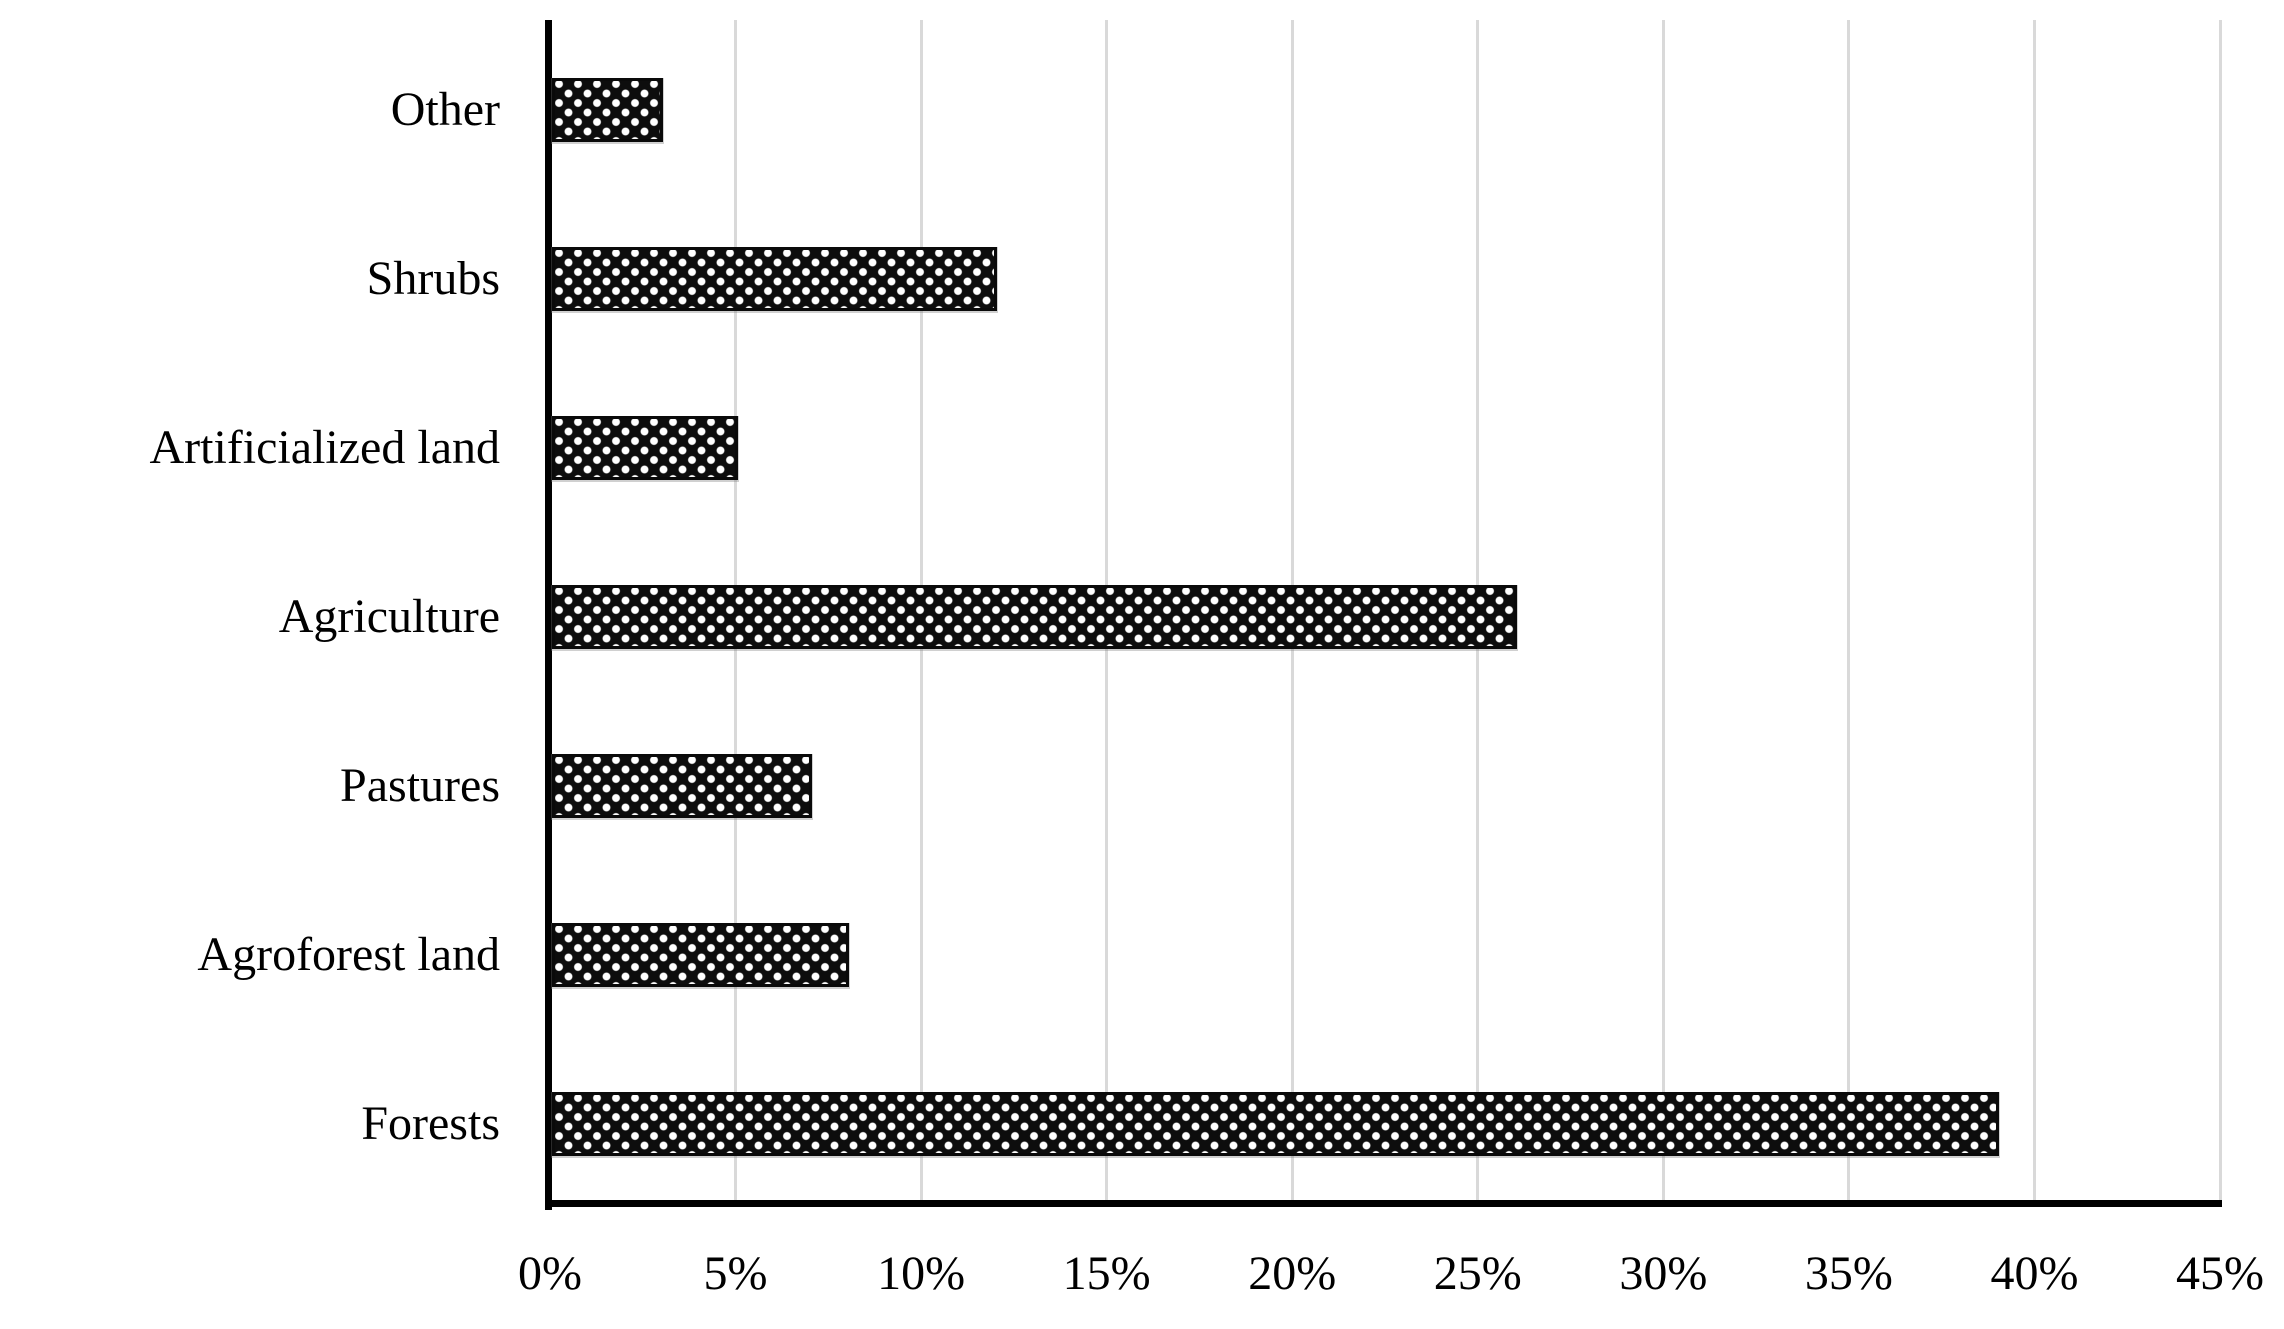 The height and width of the screenshot is (1329, 2284). I want to click on bar-other, so click(608, 109).